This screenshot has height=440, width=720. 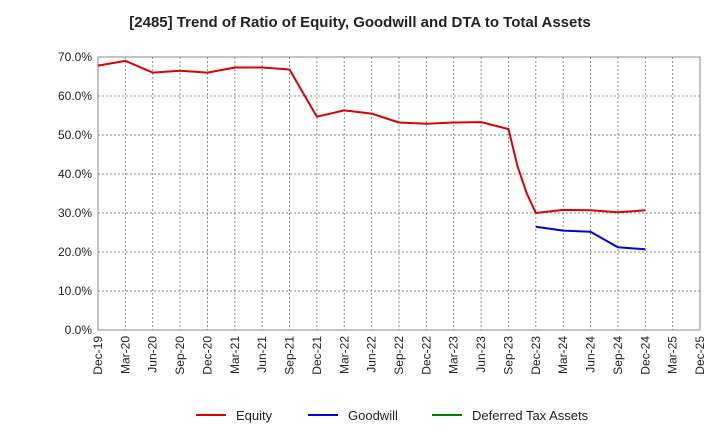 I want to click on y-tick-label: 40.0%, so click(x=75, y=174).